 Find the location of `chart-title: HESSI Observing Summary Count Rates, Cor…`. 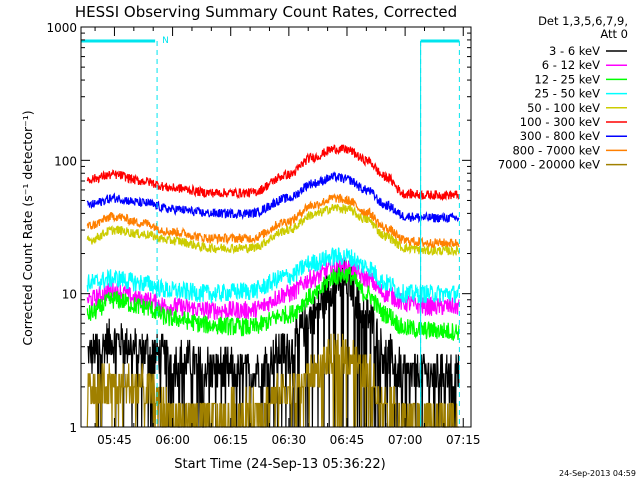

chart-title: HESSI Observing Summary Count Rates, Cor… is located at coordinates (266, 12).